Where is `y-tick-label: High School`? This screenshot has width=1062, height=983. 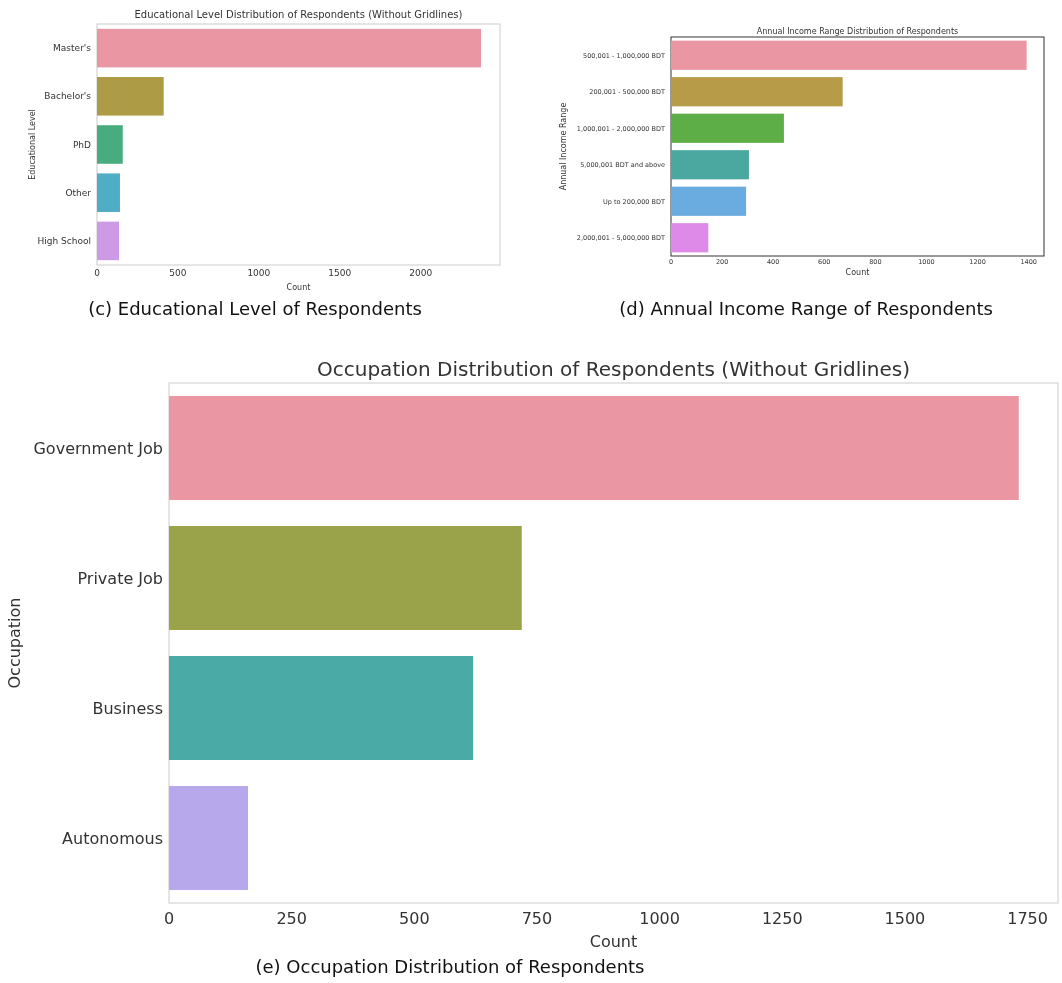
y-tick-label: High School is located at coordinates (64, 241).